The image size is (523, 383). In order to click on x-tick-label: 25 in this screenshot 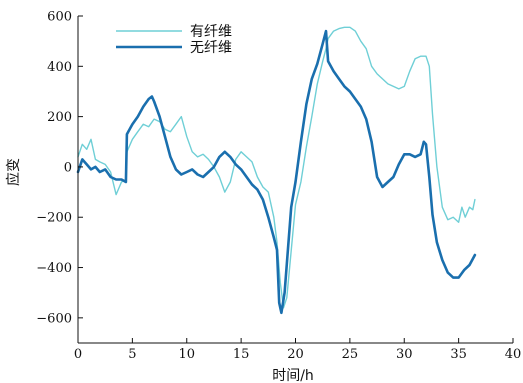, I will do `click(350, 354)`.